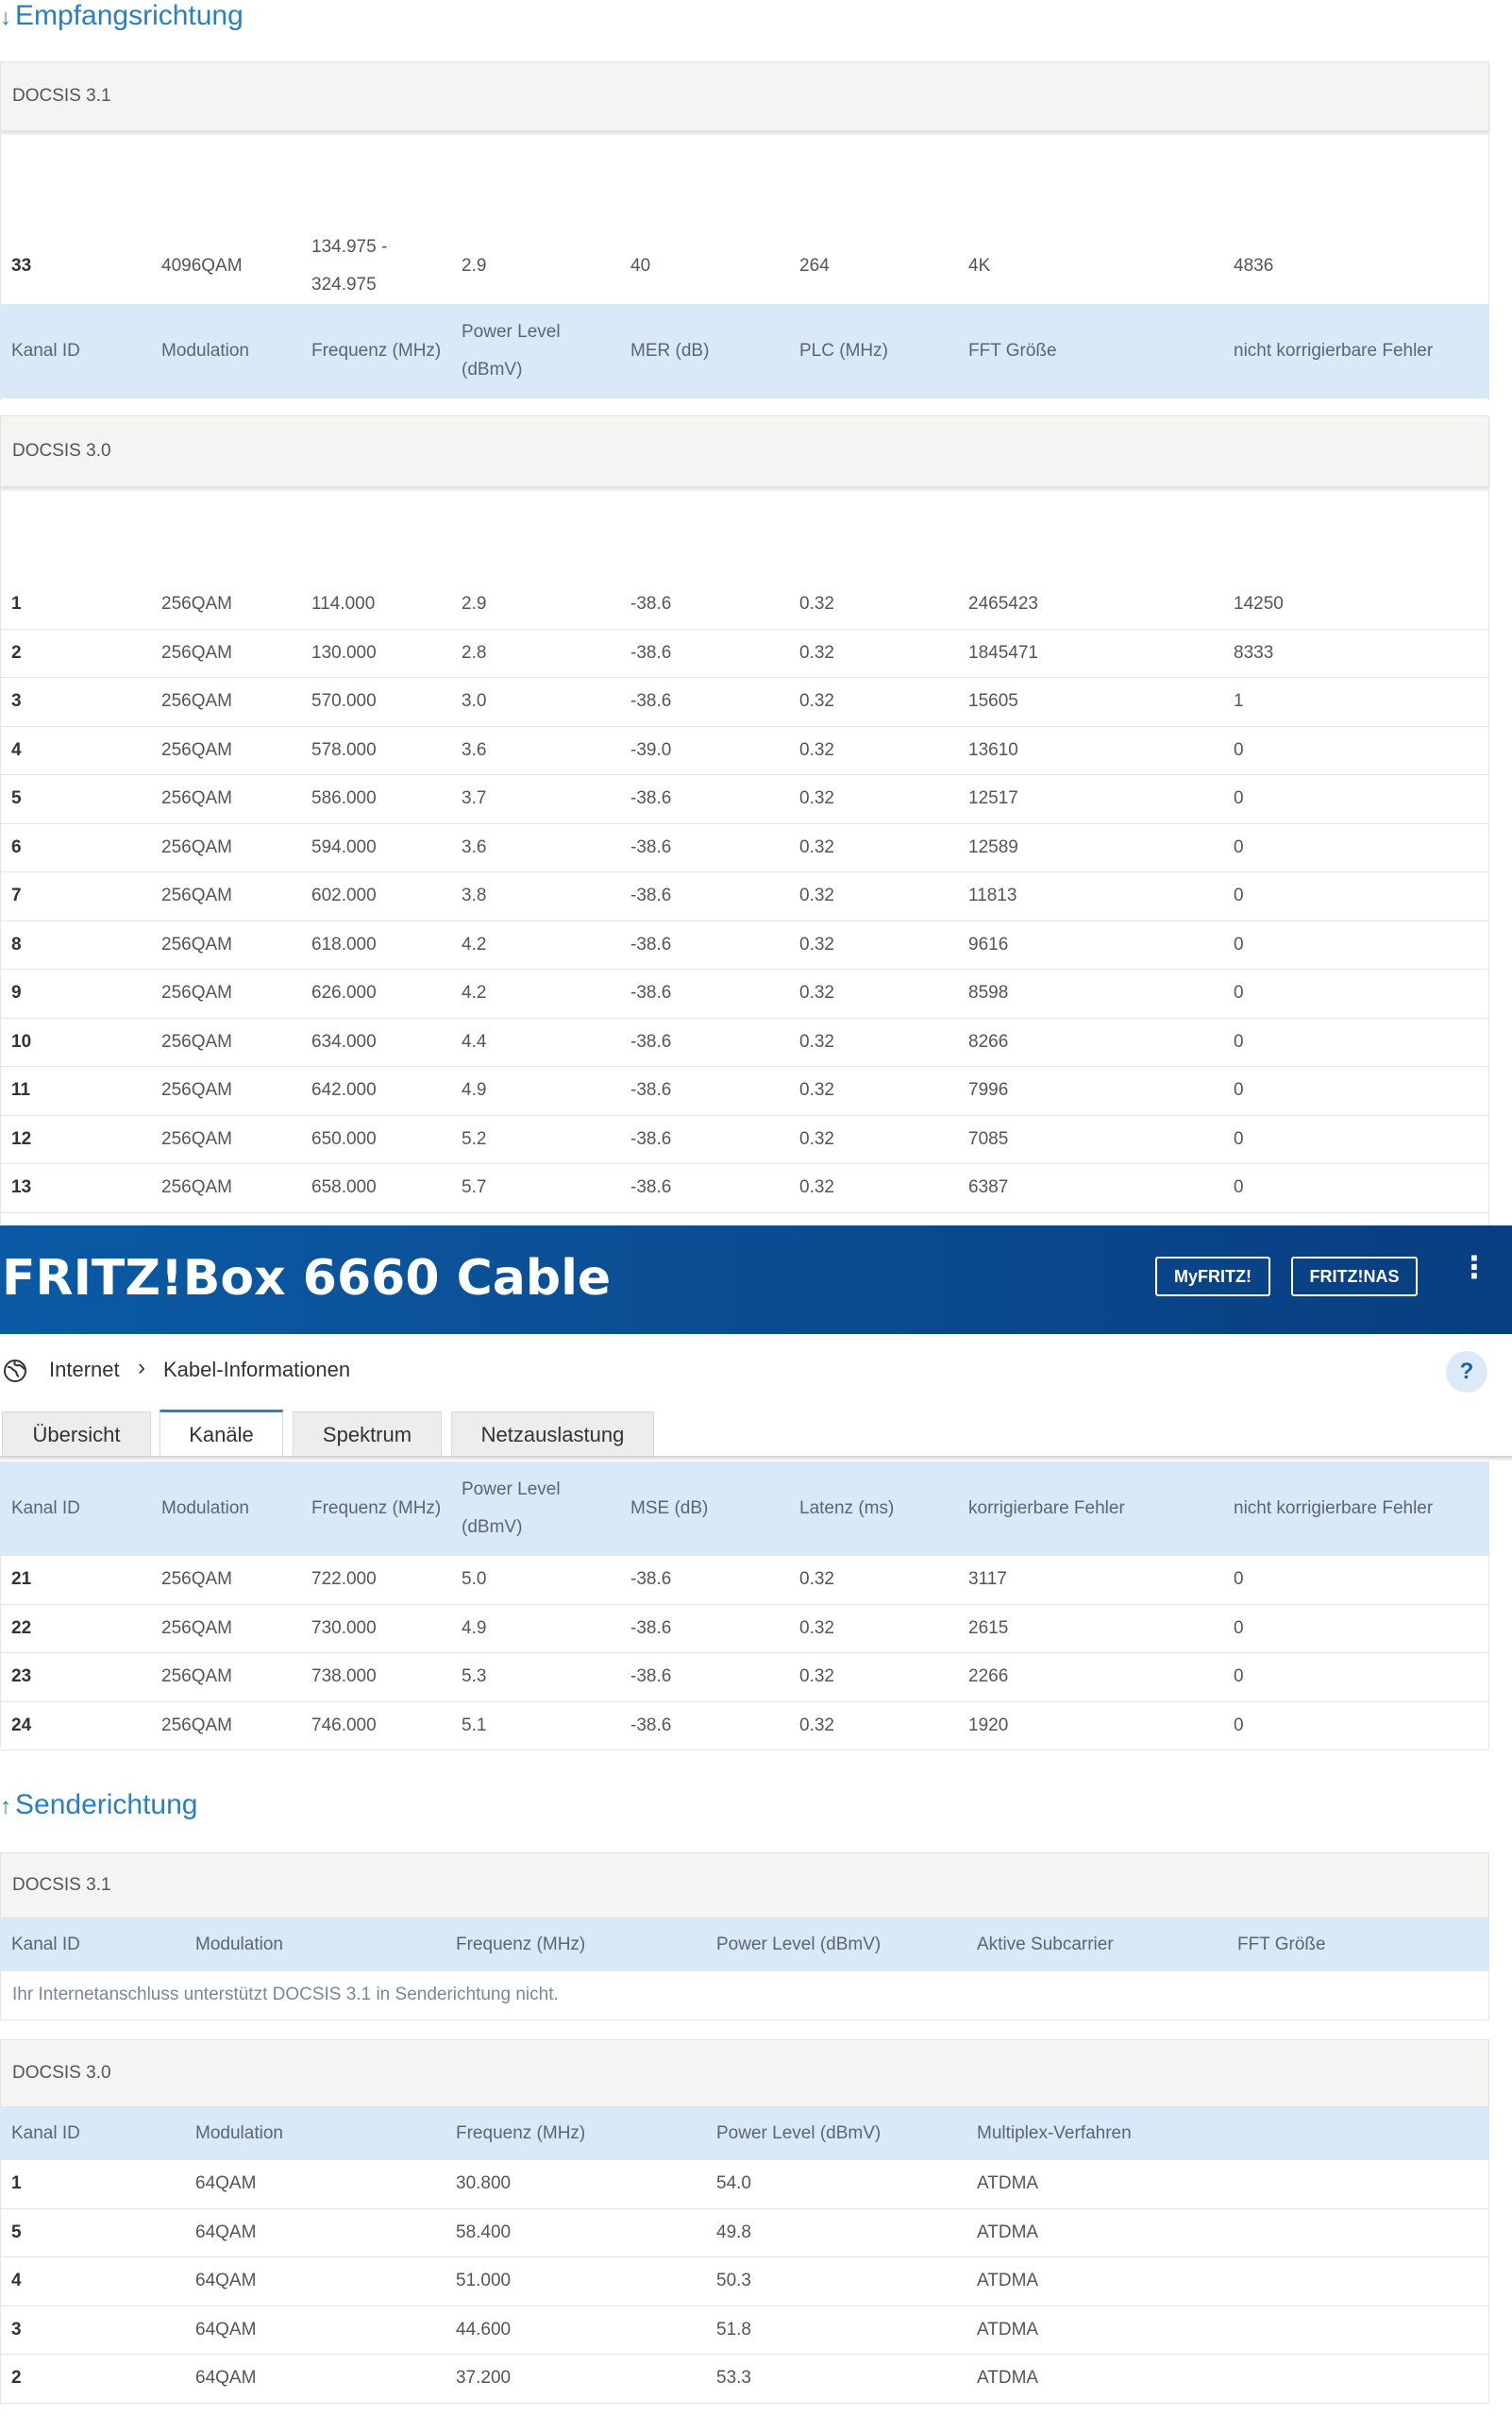  What do you see at coordinates (205, 1508) in the screenshot?
I see `column-header: Modulation` at bounding box center [205, 1508].